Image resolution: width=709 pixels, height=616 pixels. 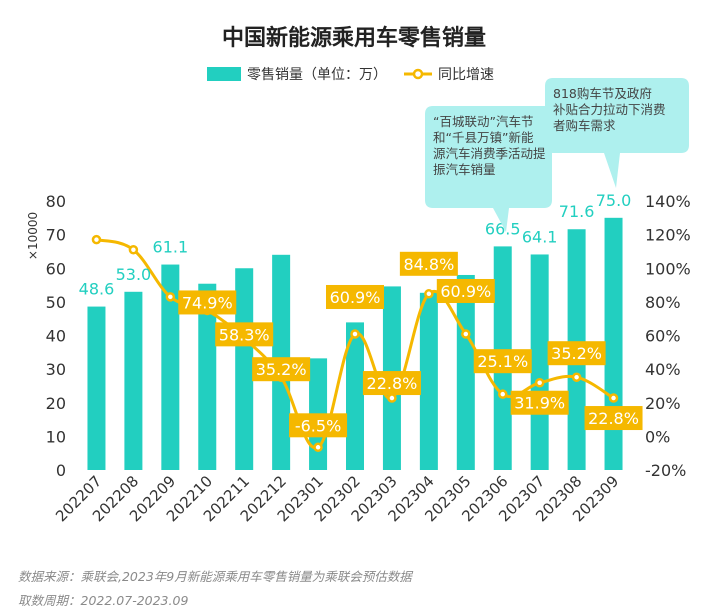 What do you see at coordinates (56, 369) in the screenshot?
I see `y-left-tick-label: 30` at bounding box center [56, 369].